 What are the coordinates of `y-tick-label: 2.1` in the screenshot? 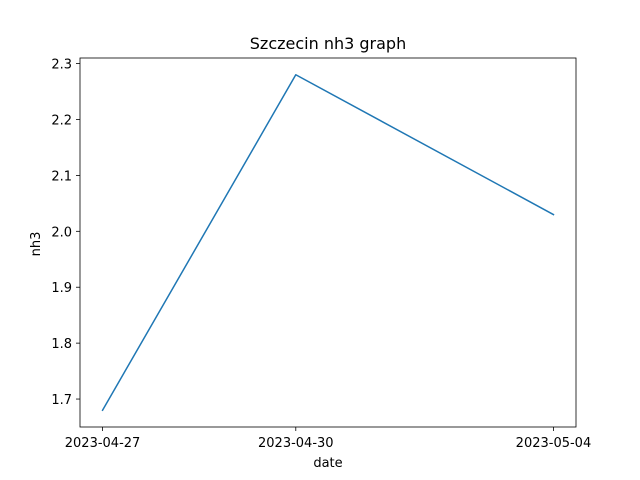 It's located at (61, 176).